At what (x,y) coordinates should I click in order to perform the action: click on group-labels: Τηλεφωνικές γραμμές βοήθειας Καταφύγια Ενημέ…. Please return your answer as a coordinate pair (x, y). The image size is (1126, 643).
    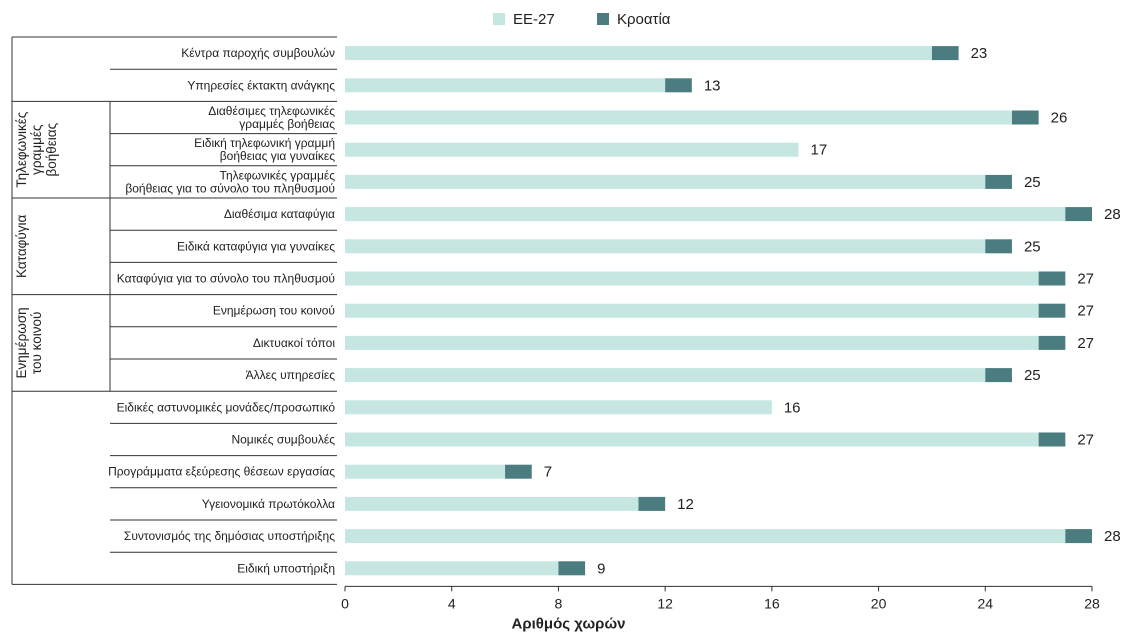
    Looking at the image, I should click on (36, 244).